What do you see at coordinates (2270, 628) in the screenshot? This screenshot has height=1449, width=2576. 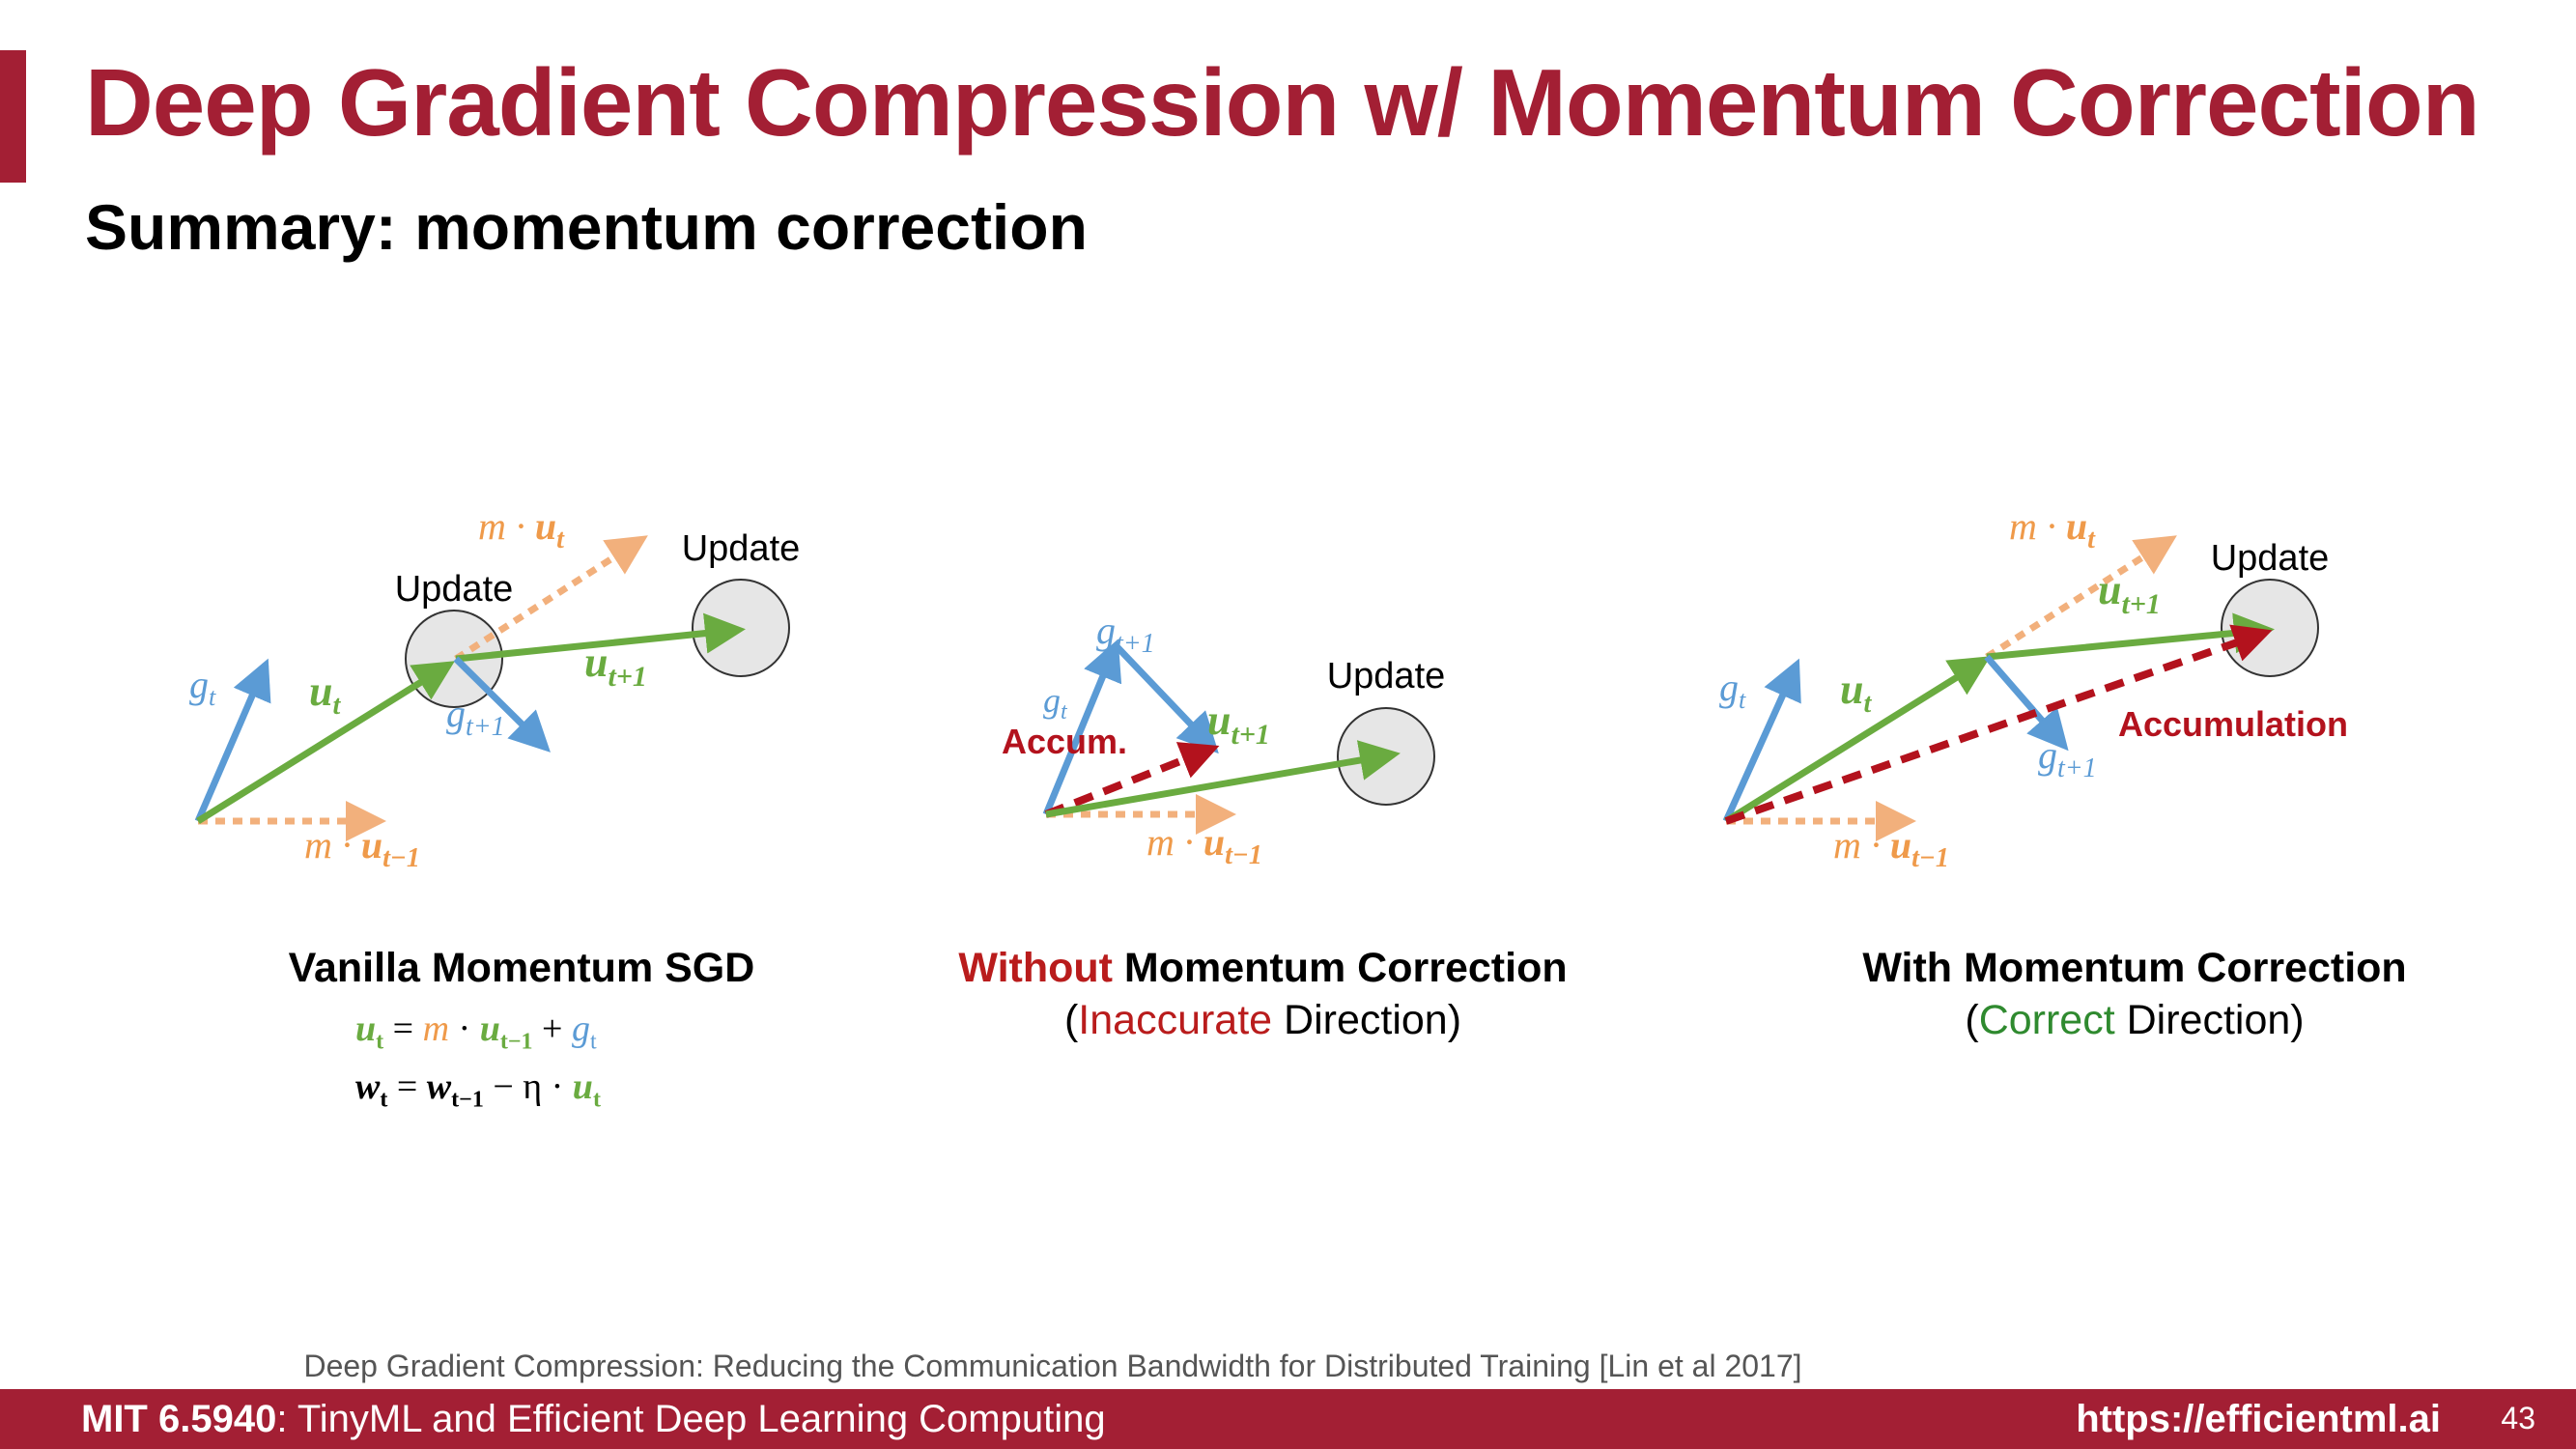 I see `update-circle` at bounding box center [2270, 628].